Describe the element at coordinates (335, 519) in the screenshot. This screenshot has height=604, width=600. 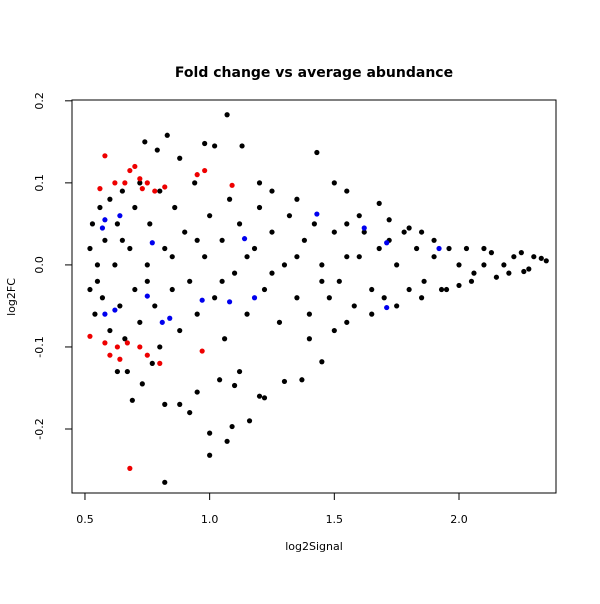
I see `x-tick-label: 1.5` at that location.